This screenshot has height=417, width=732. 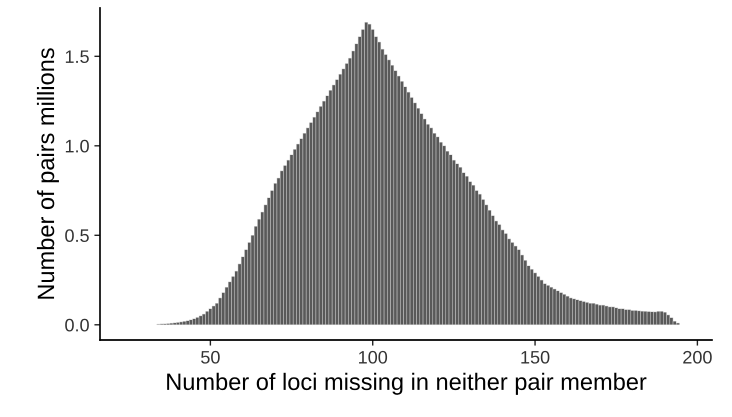 I want to click on x-tick-label: 50, so click(x=210, y=357).